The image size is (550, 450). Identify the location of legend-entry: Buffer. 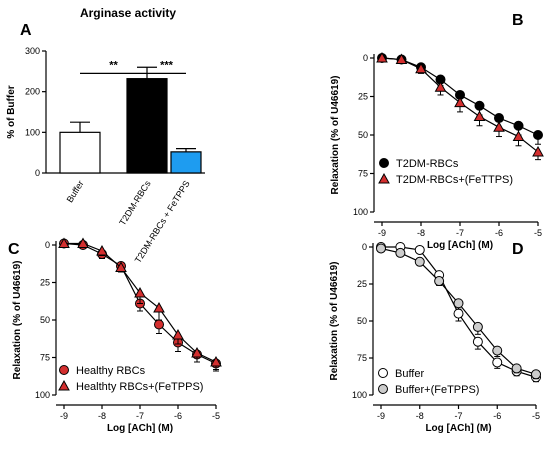
(409, 374).